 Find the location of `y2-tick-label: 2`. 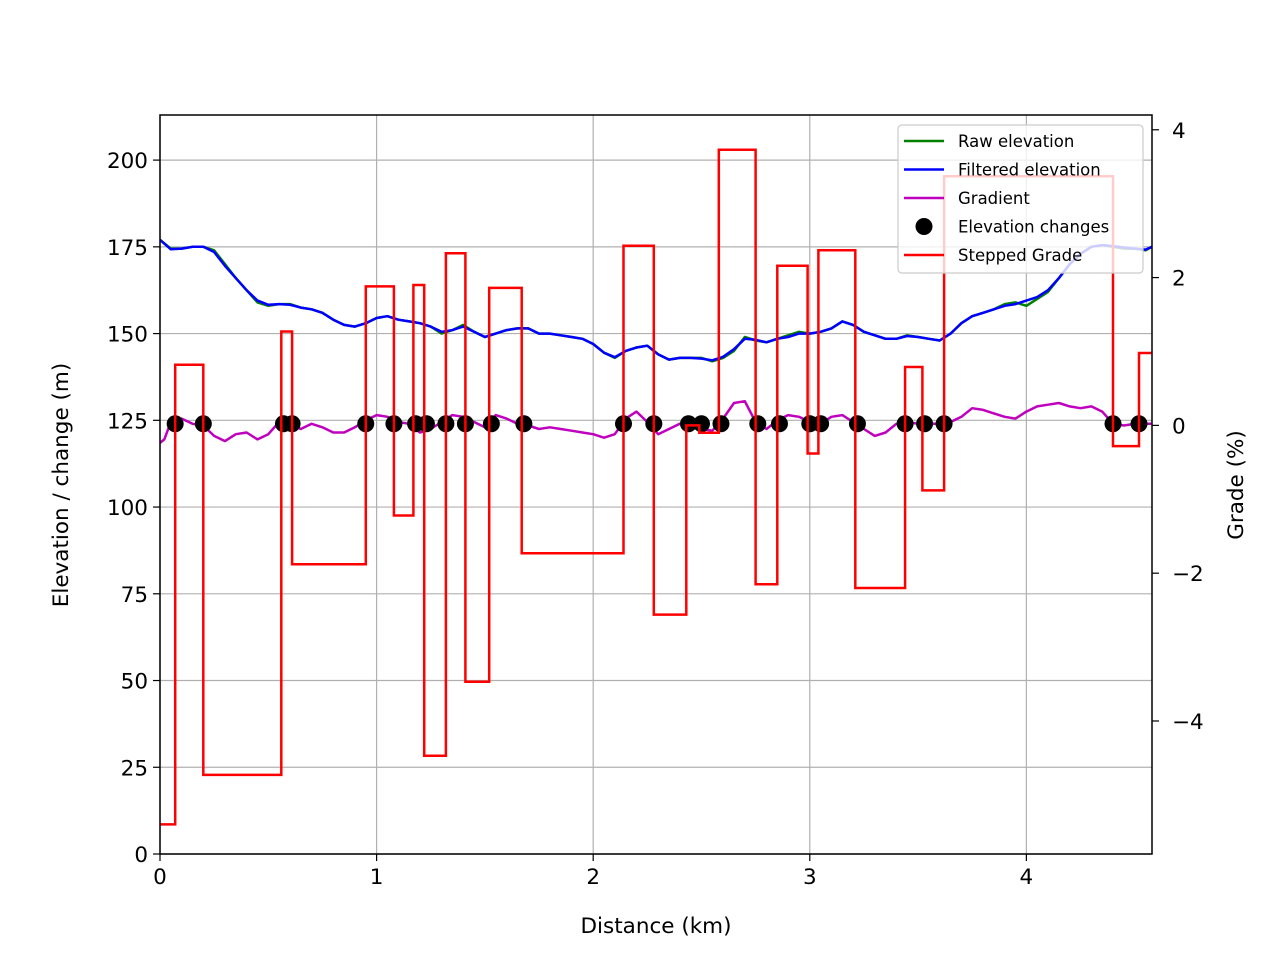

y2-tick-label: 2 is located at coordinates (1179, 279).